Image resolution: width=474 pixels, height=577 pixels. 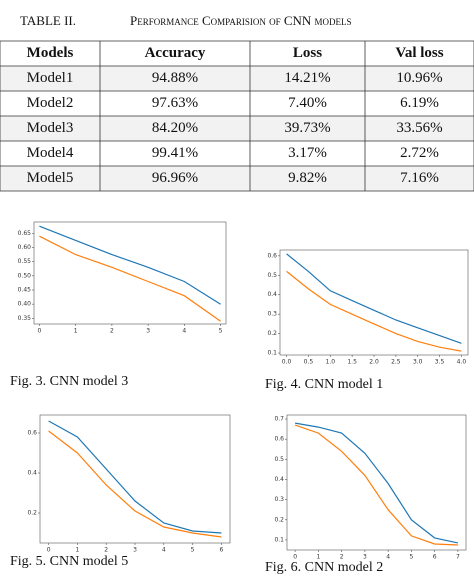 What do you see at coordinates (418, 362) in the screenshot?
I see `x-tick-label: 3.0` at bounding box center [418, 362].